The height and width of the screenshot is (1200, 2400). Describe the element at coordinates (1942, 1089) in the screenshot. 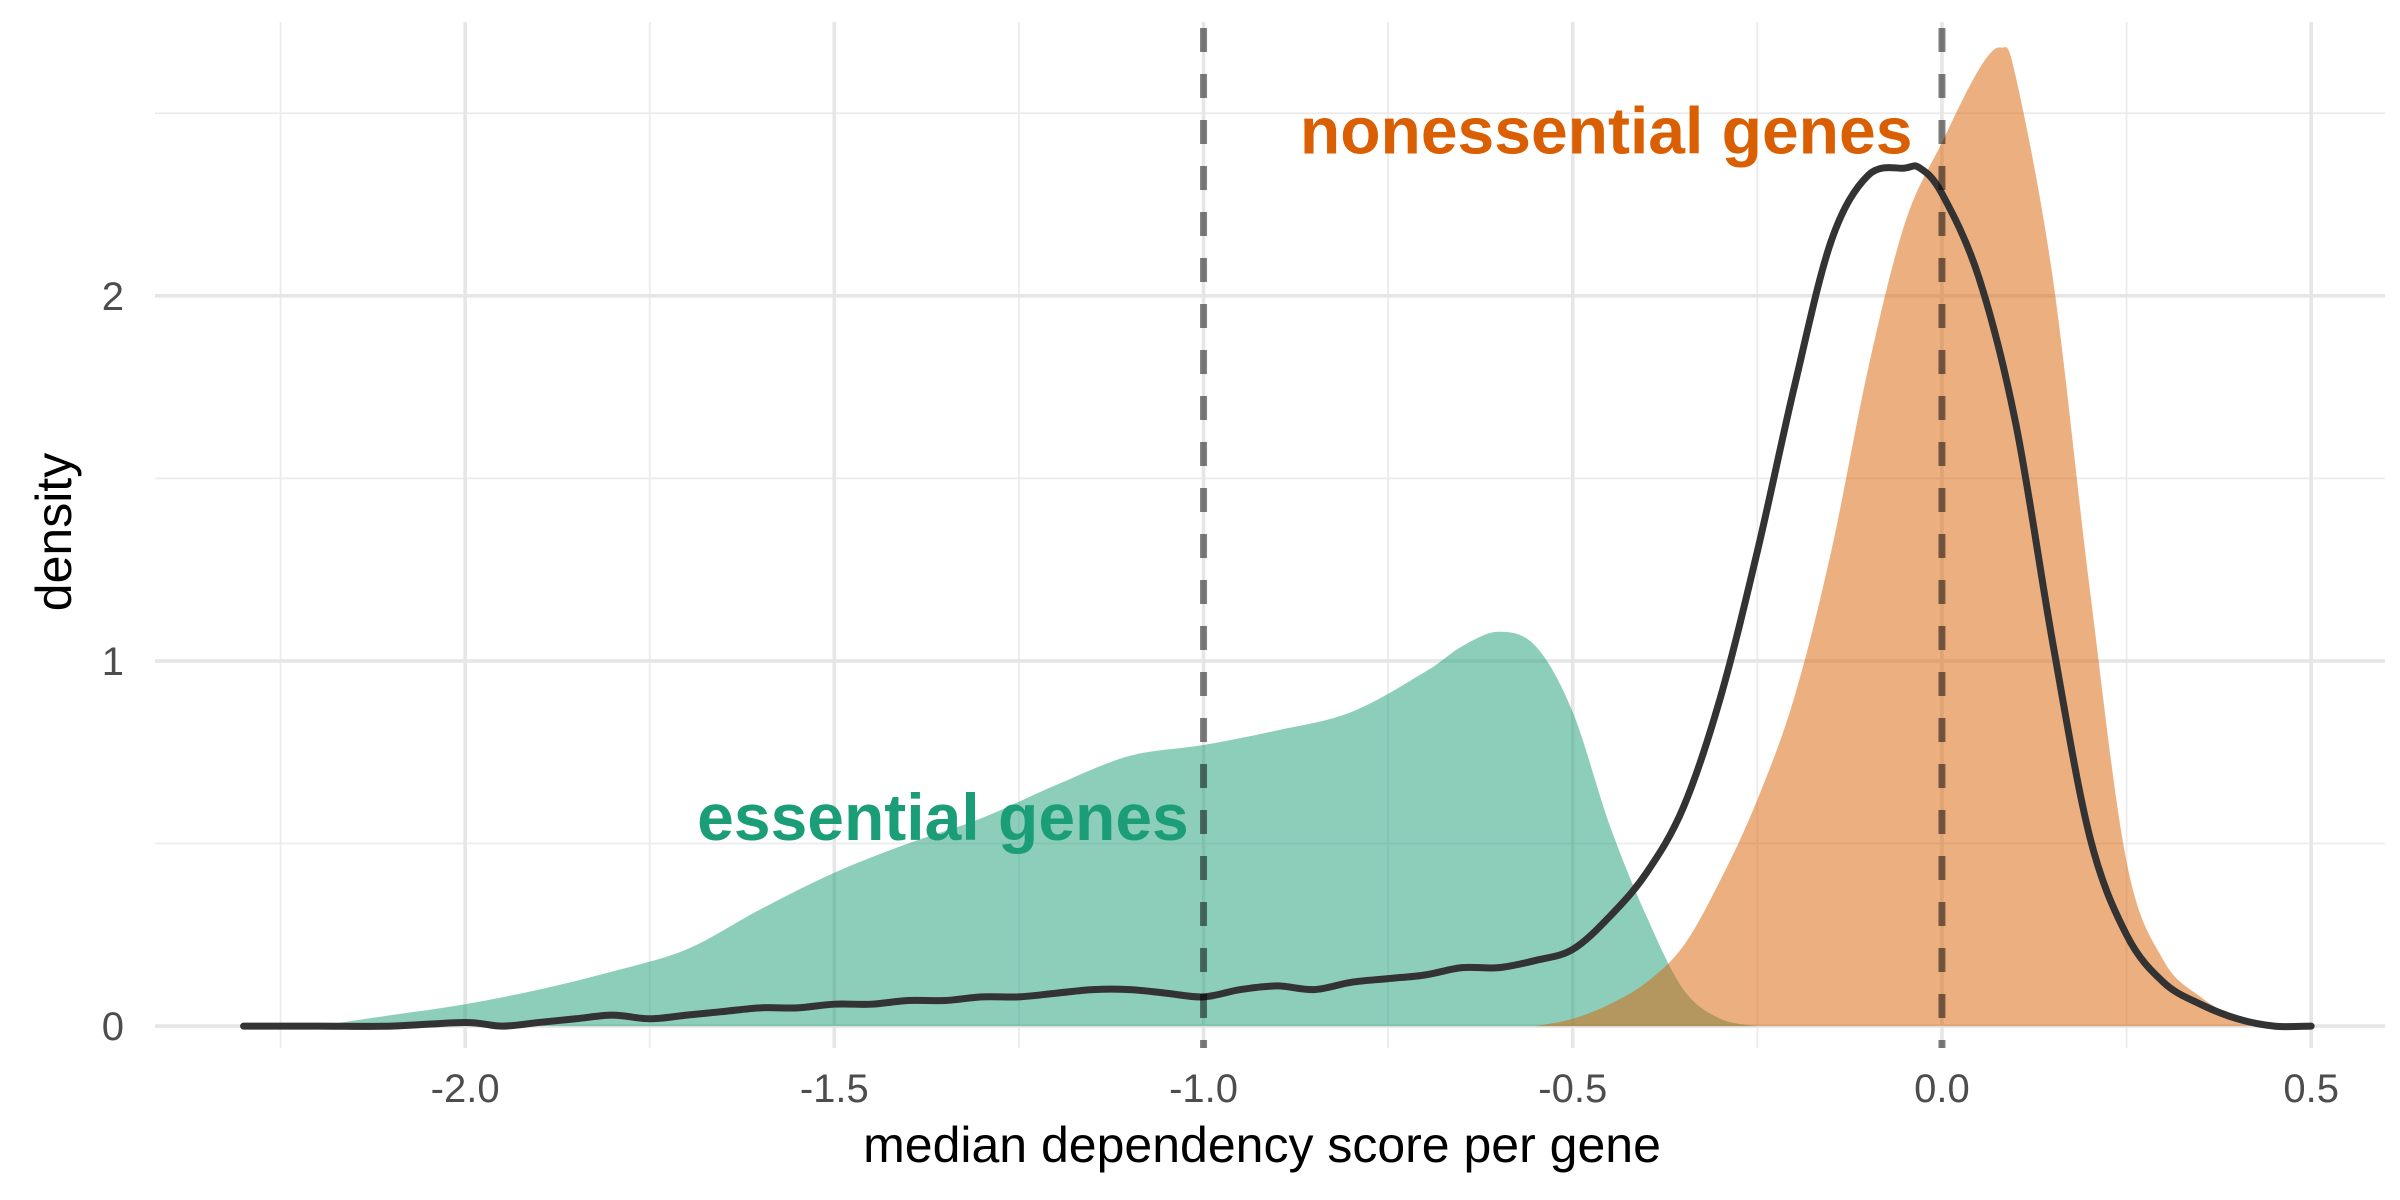

I see `x-tick-label: 0.0` at that location.